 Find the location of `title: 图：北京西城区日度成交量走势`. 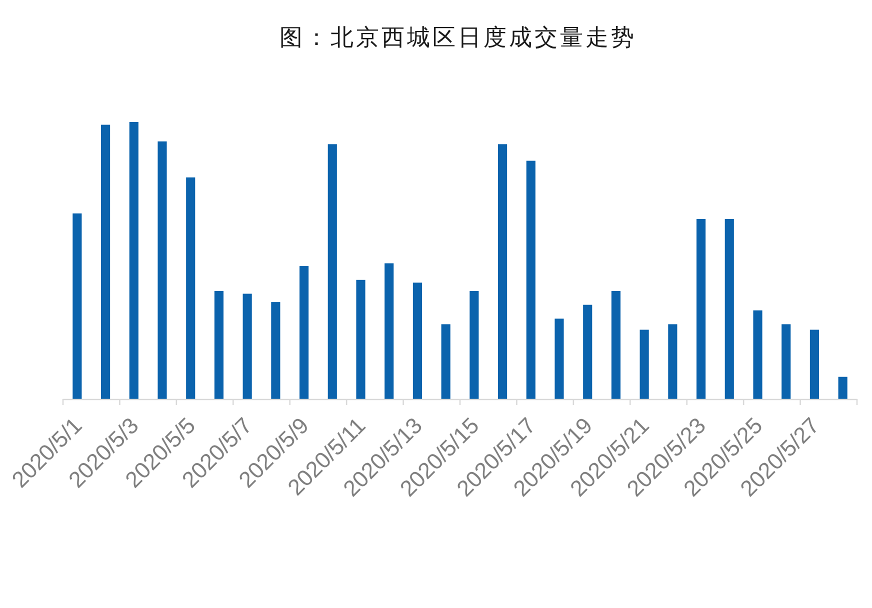

title: 图：北京西城区日度成交量走势 is located at coordinates (458, 38).